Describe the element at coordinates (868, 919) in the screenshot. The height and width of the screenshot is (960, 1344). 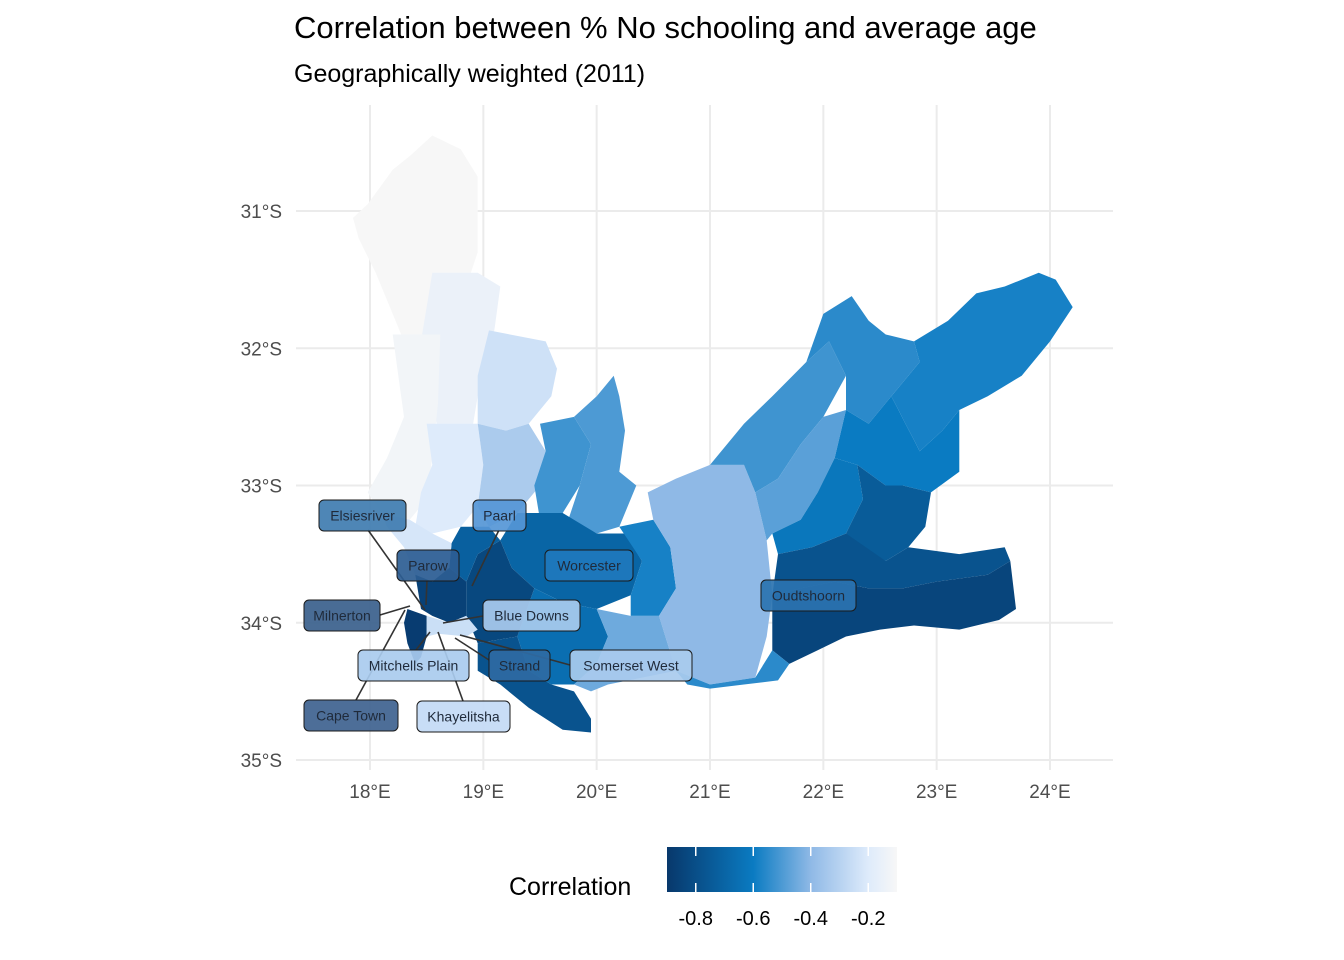
I see `legend-tick-label: -0.2` at that location.